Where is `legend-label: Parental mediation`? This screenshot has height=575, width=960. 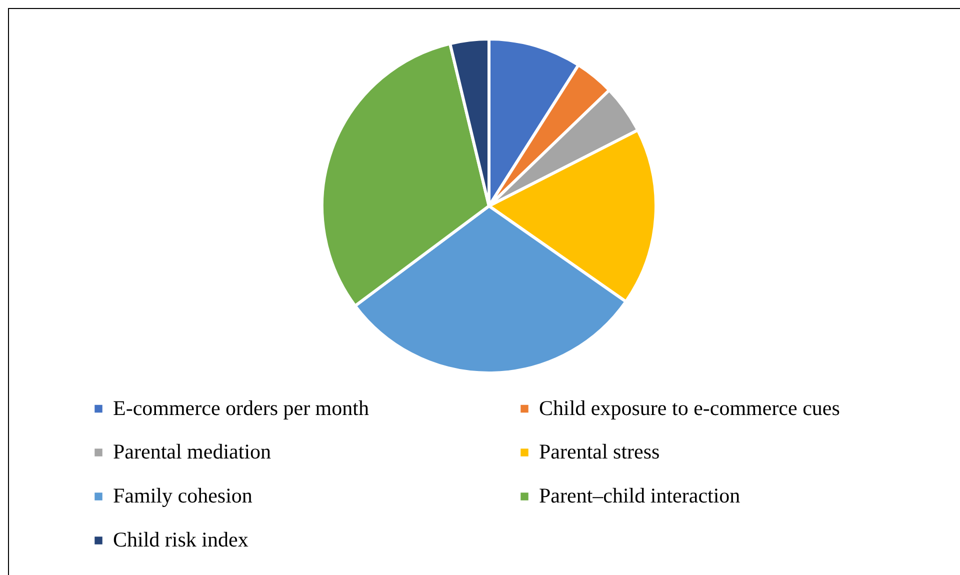
legend-label: Parental mediation is located at coordinates (192, 452).